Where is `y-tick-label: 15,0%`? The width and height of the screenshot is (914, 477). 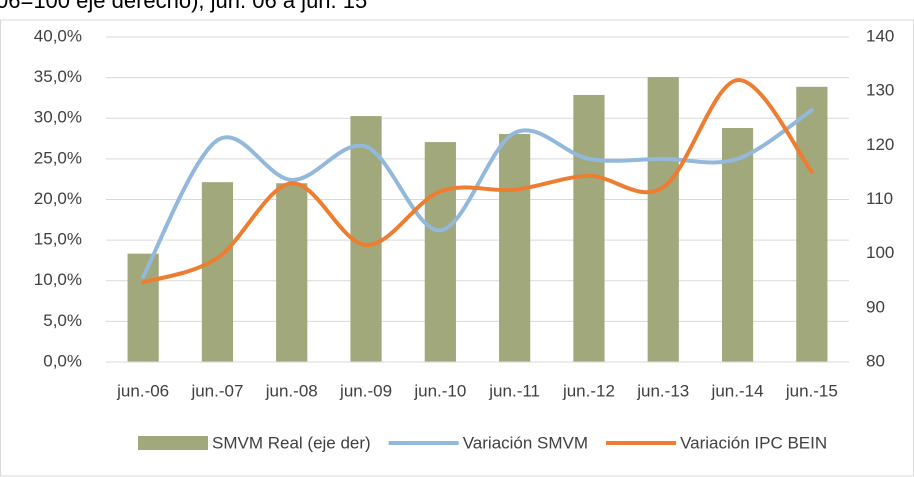
y-tick-label: 15,0% is located at coordinates (58, 239).